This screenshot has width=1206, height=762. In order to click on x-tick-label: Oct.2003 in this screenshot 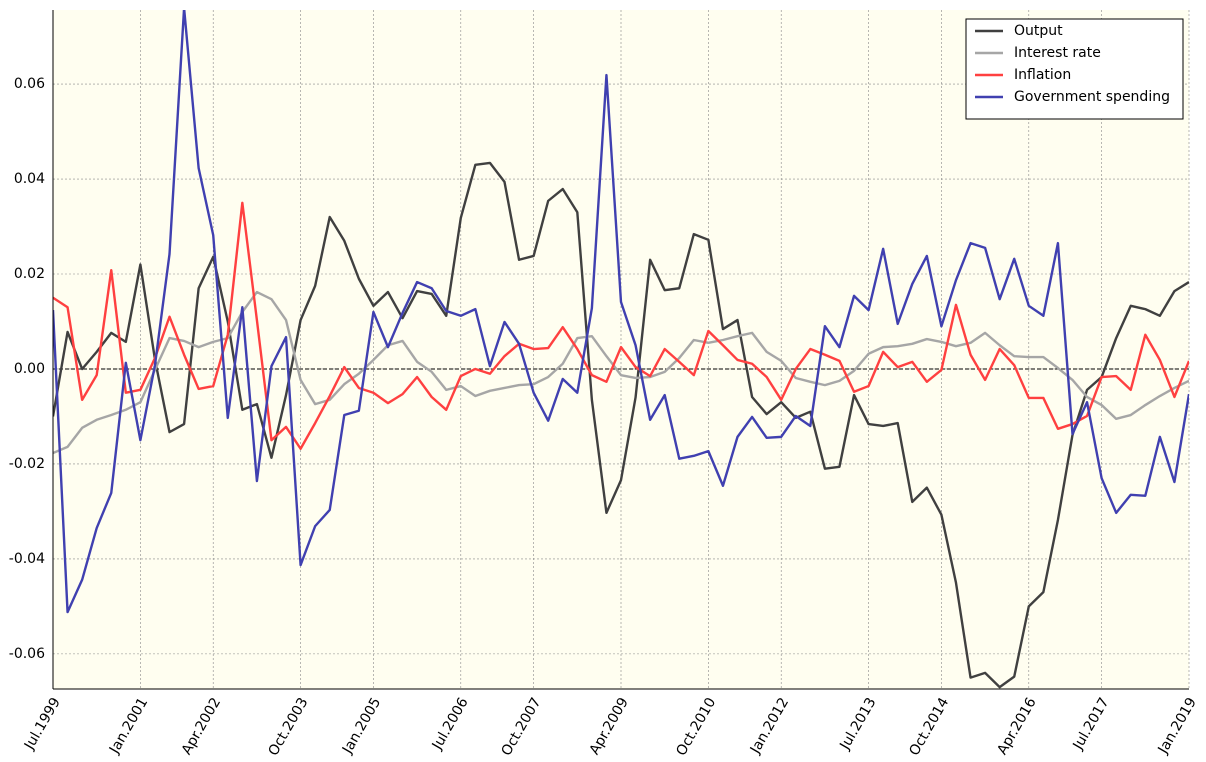, I will do `click(289, 726)`.